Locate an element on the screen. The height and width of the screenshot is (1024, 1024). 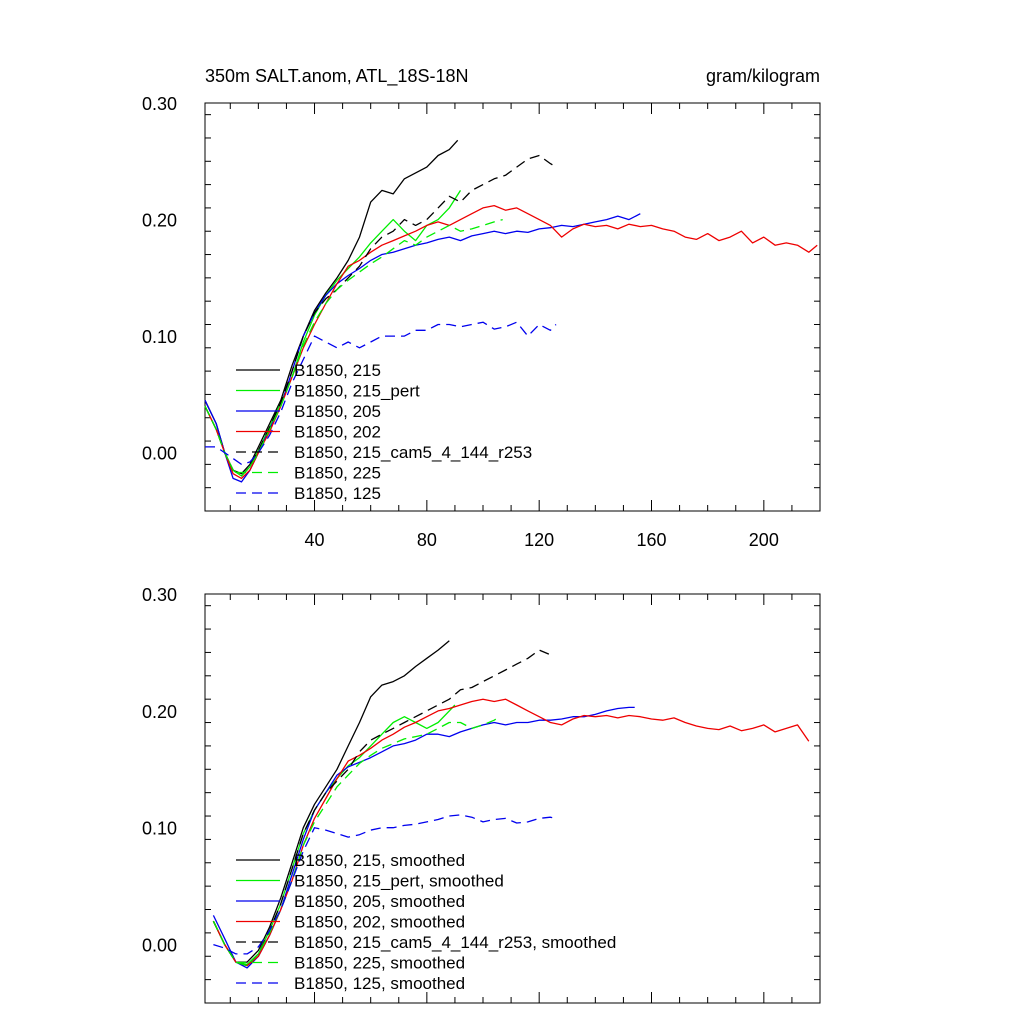
x-tick-label: 40 is located at coordinates (315, 540).